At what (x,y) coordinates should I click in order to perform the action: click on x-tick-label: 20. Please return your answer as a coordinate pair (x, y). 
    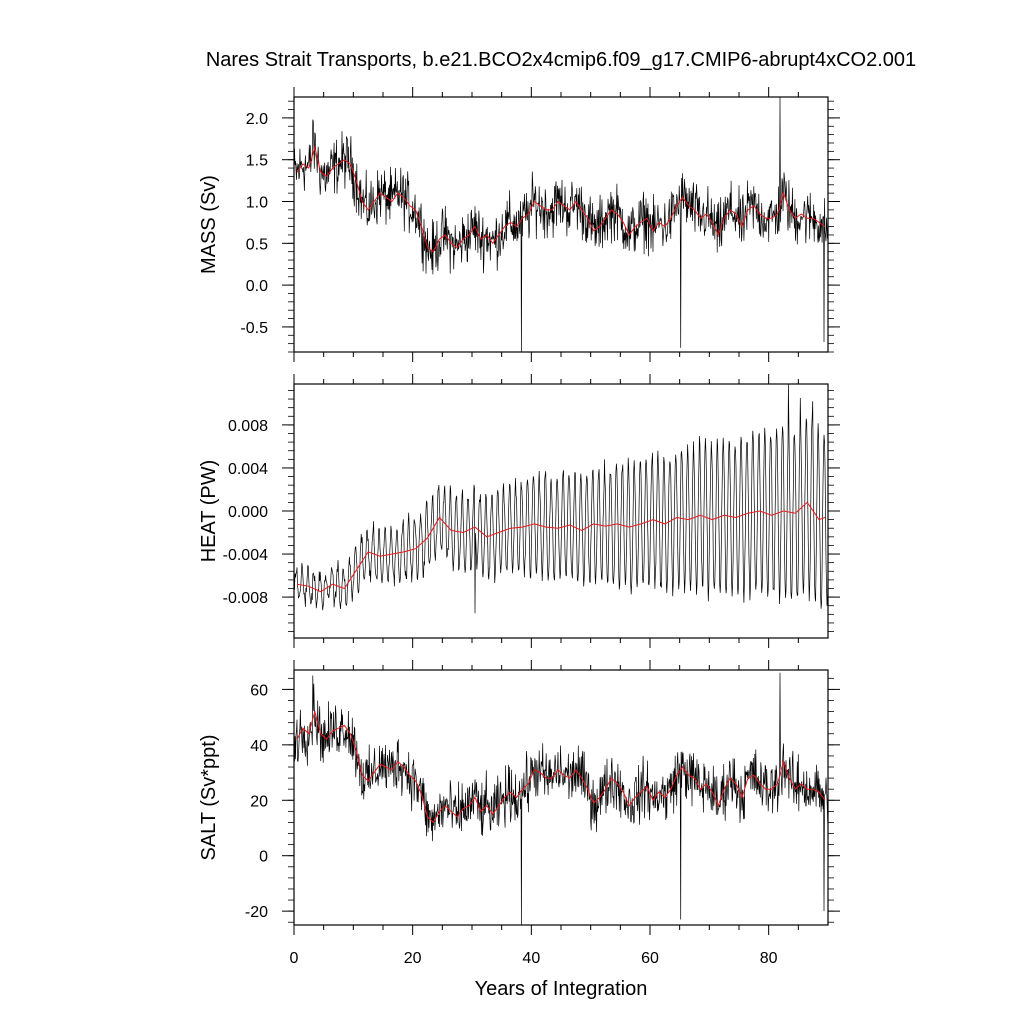
    Looking at the image, I should click on (413, 958).